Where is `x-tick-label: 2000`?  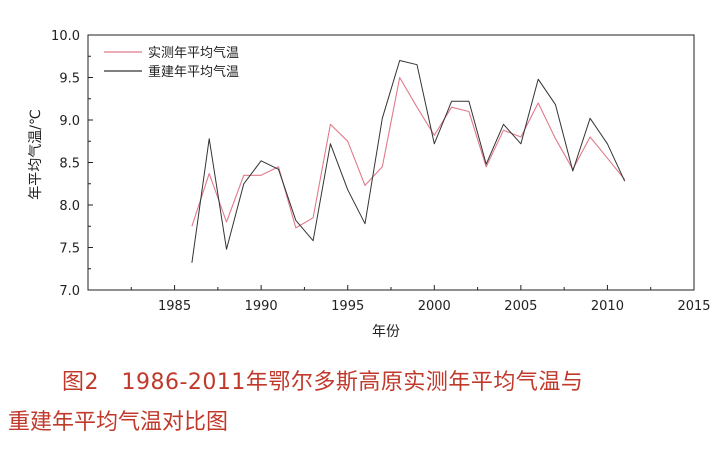
x-tick-label: 2000 is located at coordinates (434, 306).